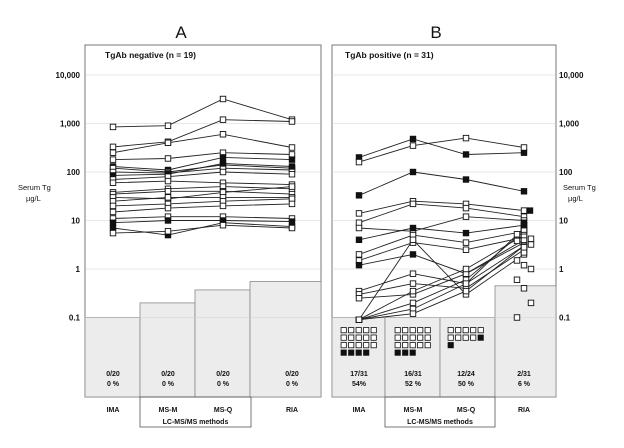  I want to click on panel-a-categories: IMA MS-M MS-Q RIA, so click(202, 410).